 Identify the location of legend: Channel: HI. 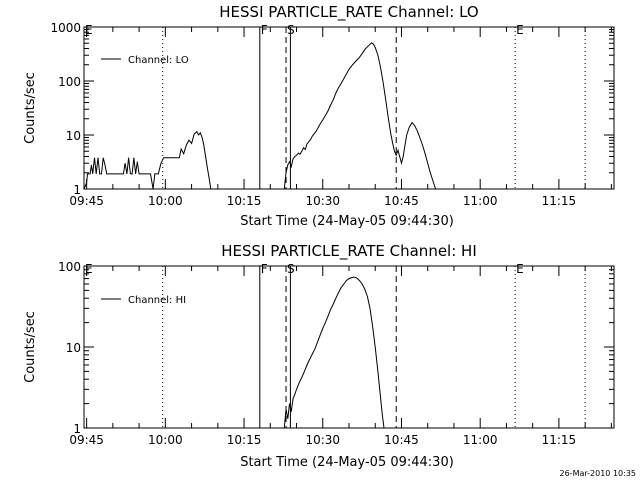
(143, 300).